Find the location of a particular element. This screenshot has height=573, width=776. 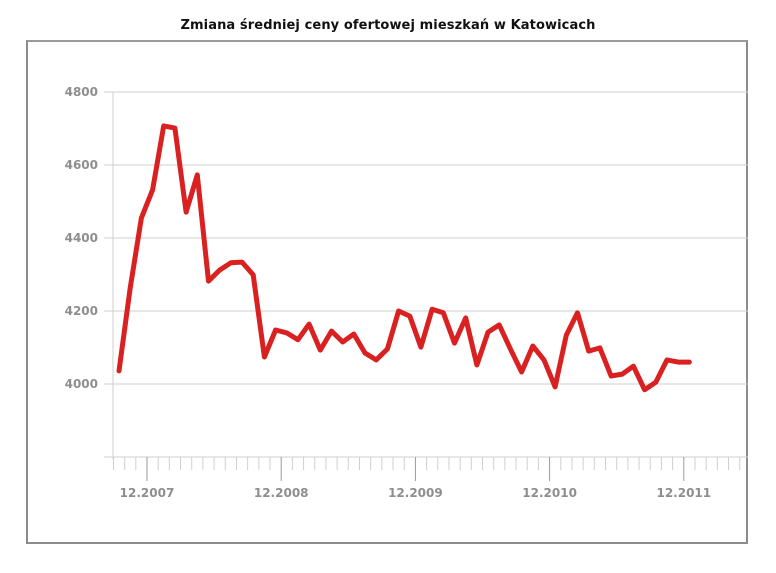

y-tick-label: 4200 is located at coordinates (81, 311).